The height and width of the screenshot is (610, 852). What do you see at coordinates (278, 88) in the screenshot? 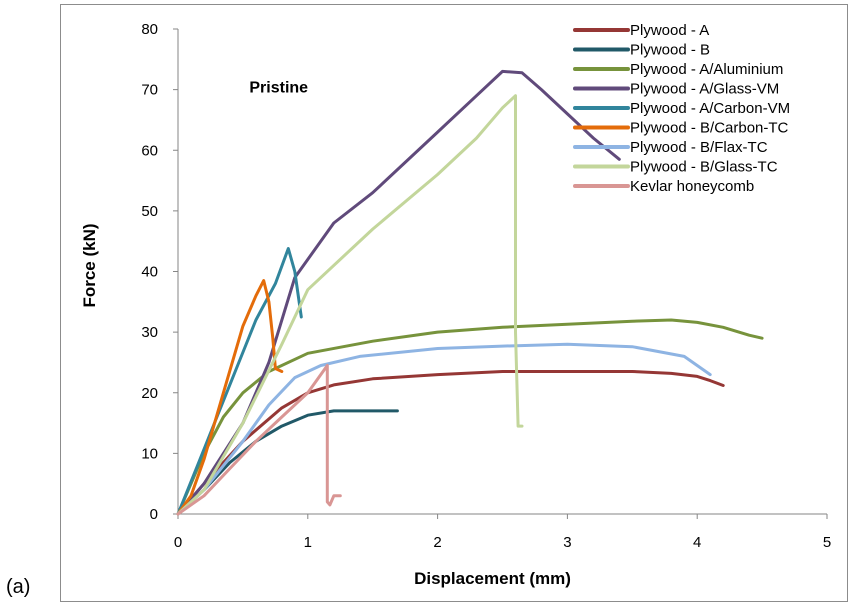
I see `pristine-annotation: Pristine` at bounding box center [278, 88].